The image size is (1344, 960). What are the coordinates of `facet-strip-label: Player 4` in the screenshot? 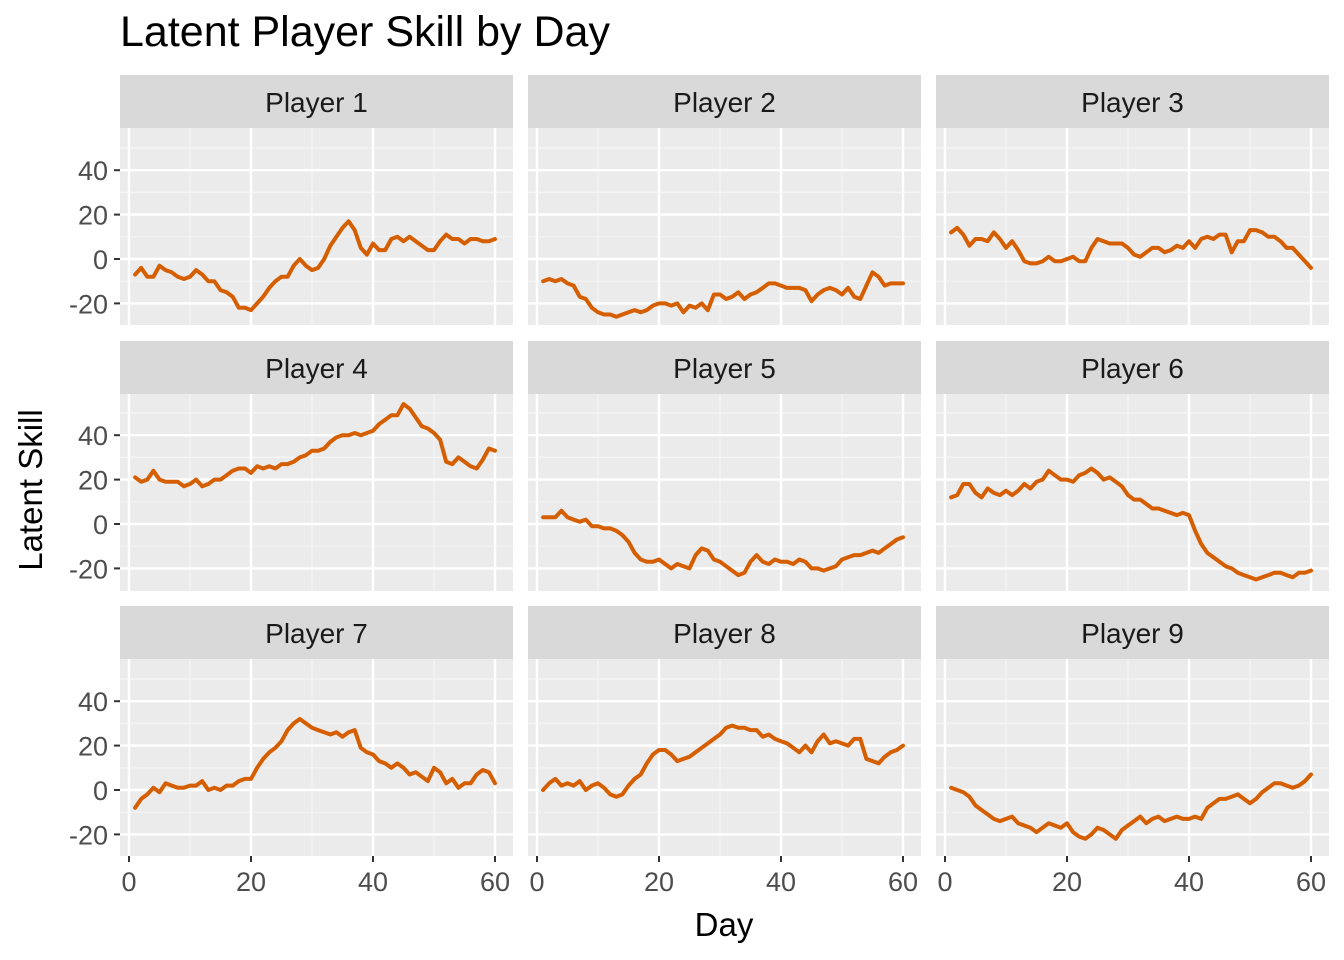 It's located at (316, 368).